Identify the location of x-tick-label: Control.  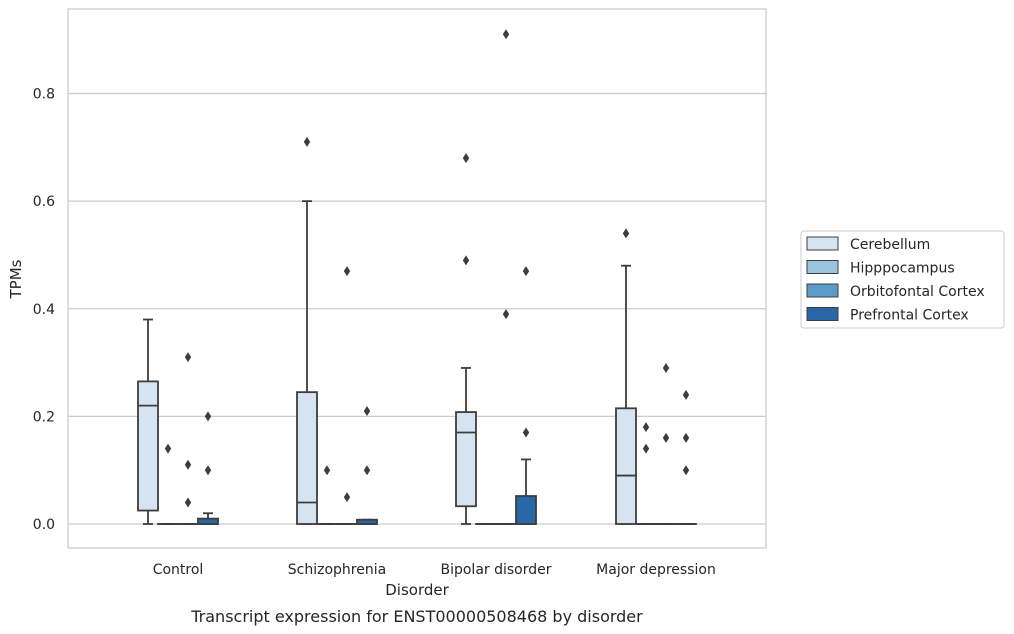
(178, 570).